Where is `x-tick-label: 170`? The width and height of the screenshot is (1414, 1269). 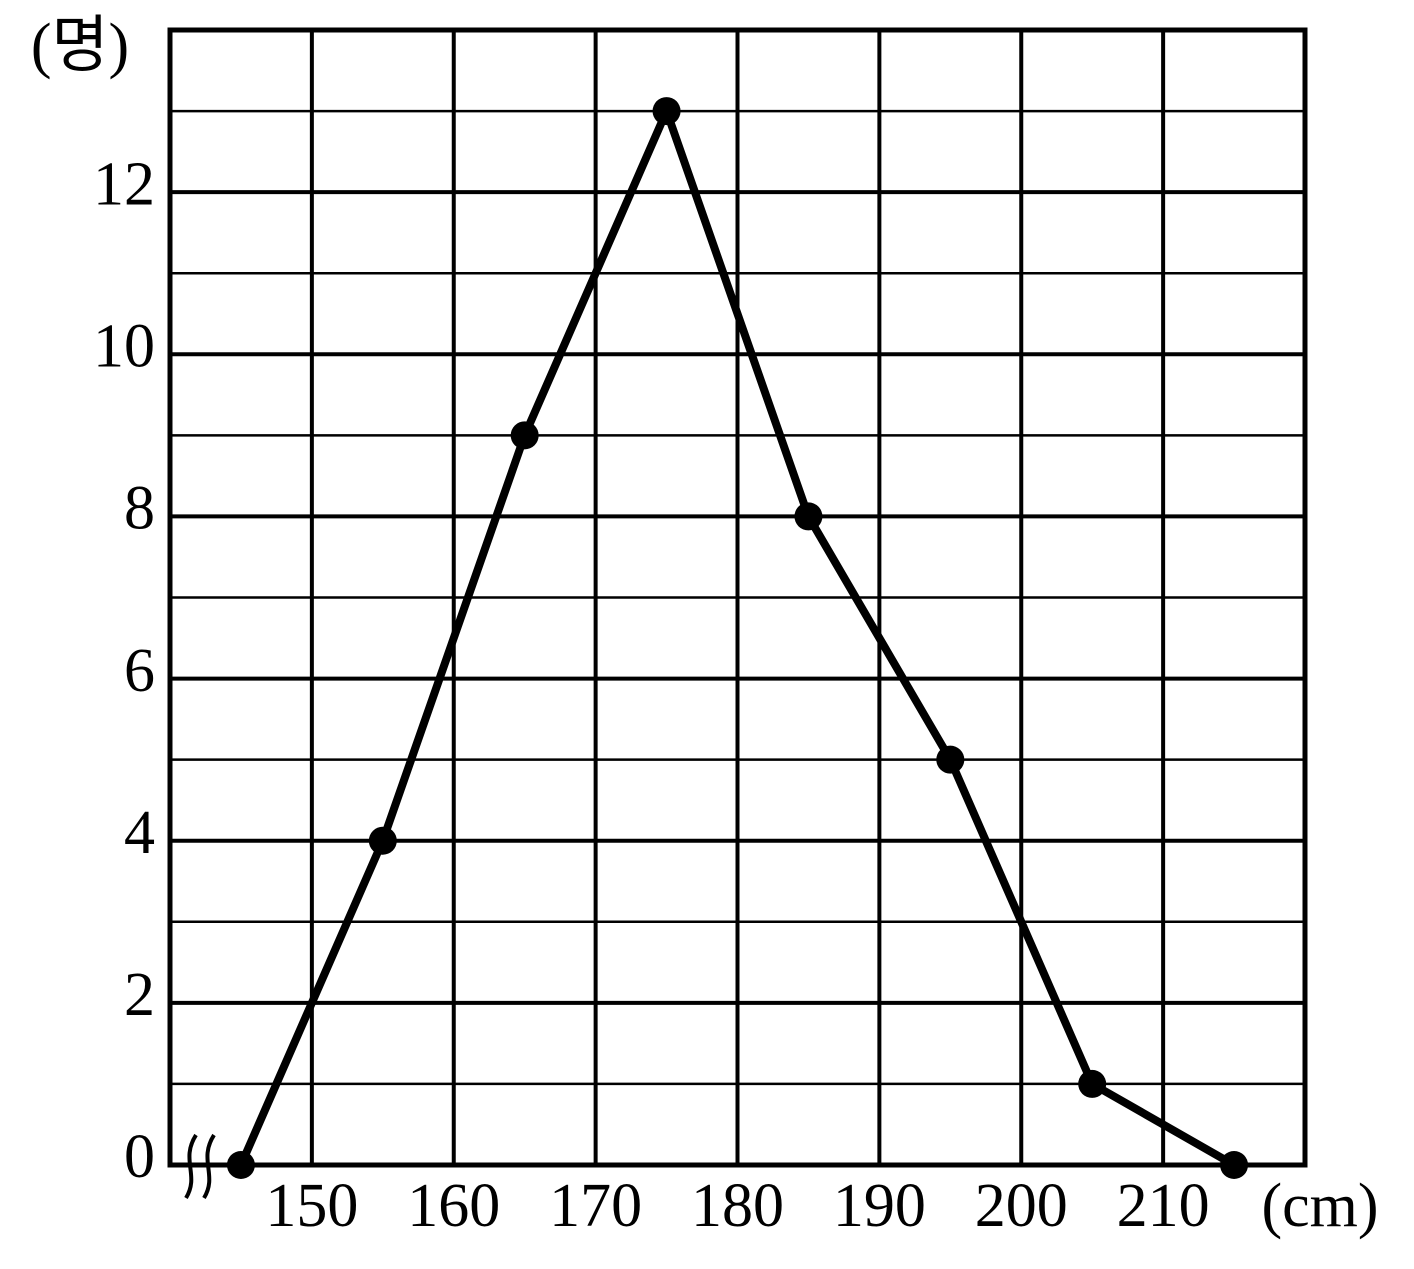
x-tick-label: 170 is located at coordinates (595, 1206).